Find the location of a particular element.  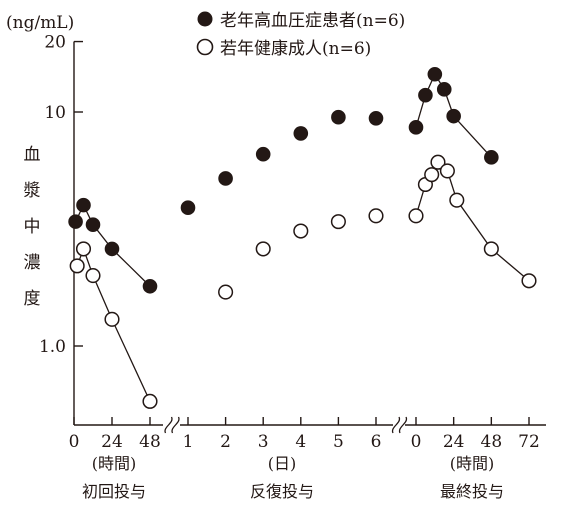

x-tick-label-1-4: 5 is located at coordinates (338, 442).